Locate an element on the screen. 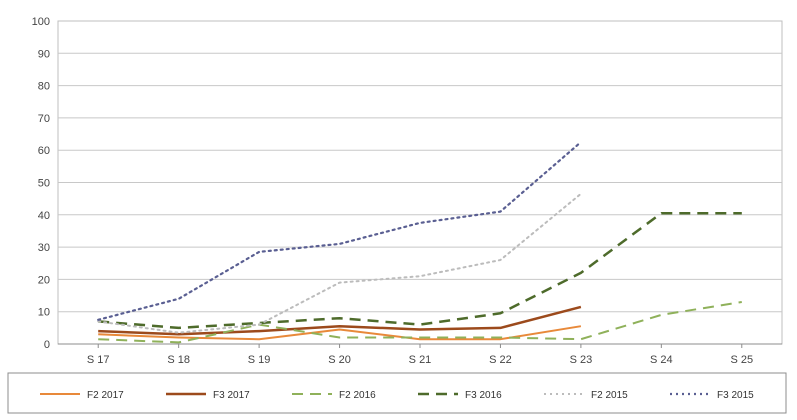 The height and width of the screenshot is (420, 797). y-tick-label: 40 is located at coordinates (44, 216).